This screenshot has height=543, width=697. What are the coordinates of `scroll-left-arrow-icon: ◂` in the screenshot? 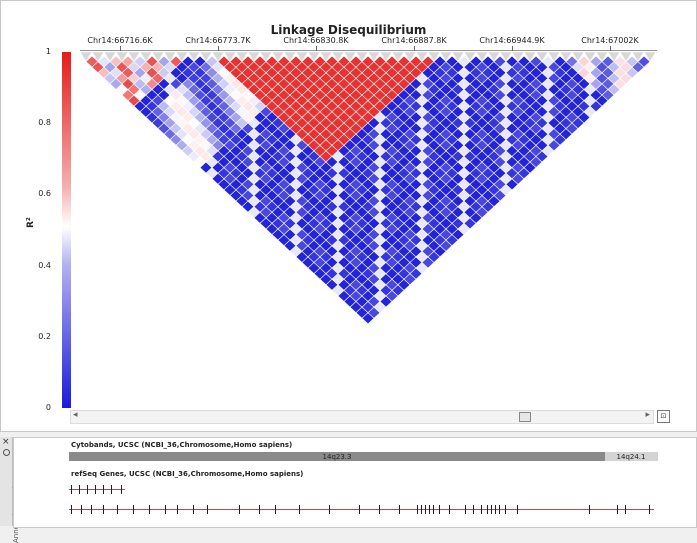 It's located at (75, 415).